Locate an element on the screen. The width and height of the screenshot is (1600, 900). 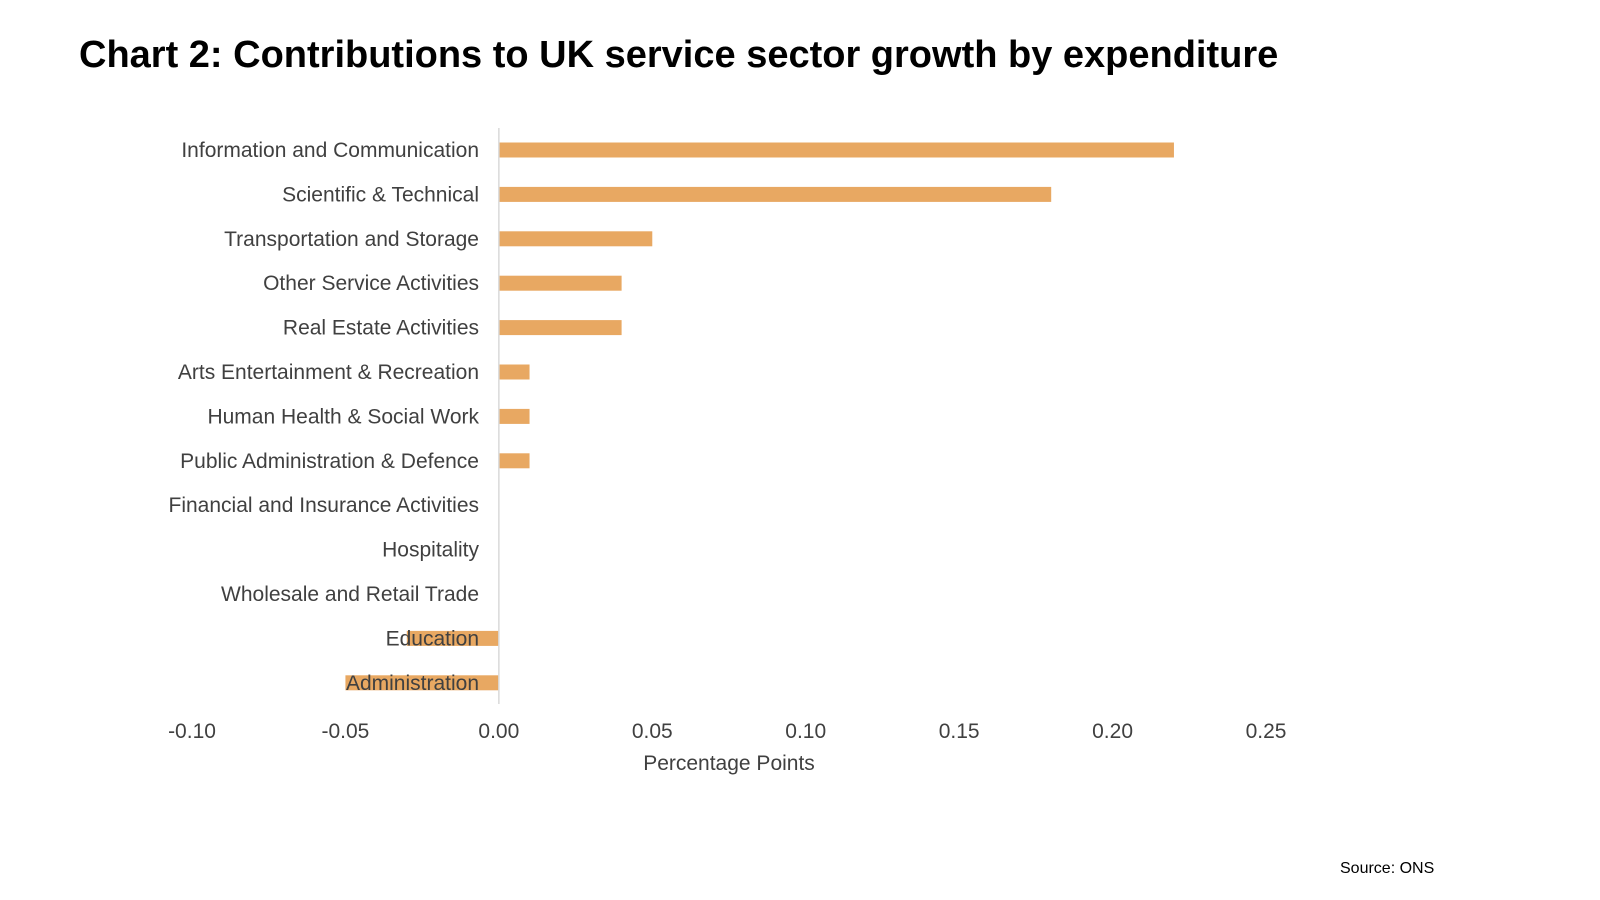
x-tick-label: 0.15 is located at coordinates (959, 731).